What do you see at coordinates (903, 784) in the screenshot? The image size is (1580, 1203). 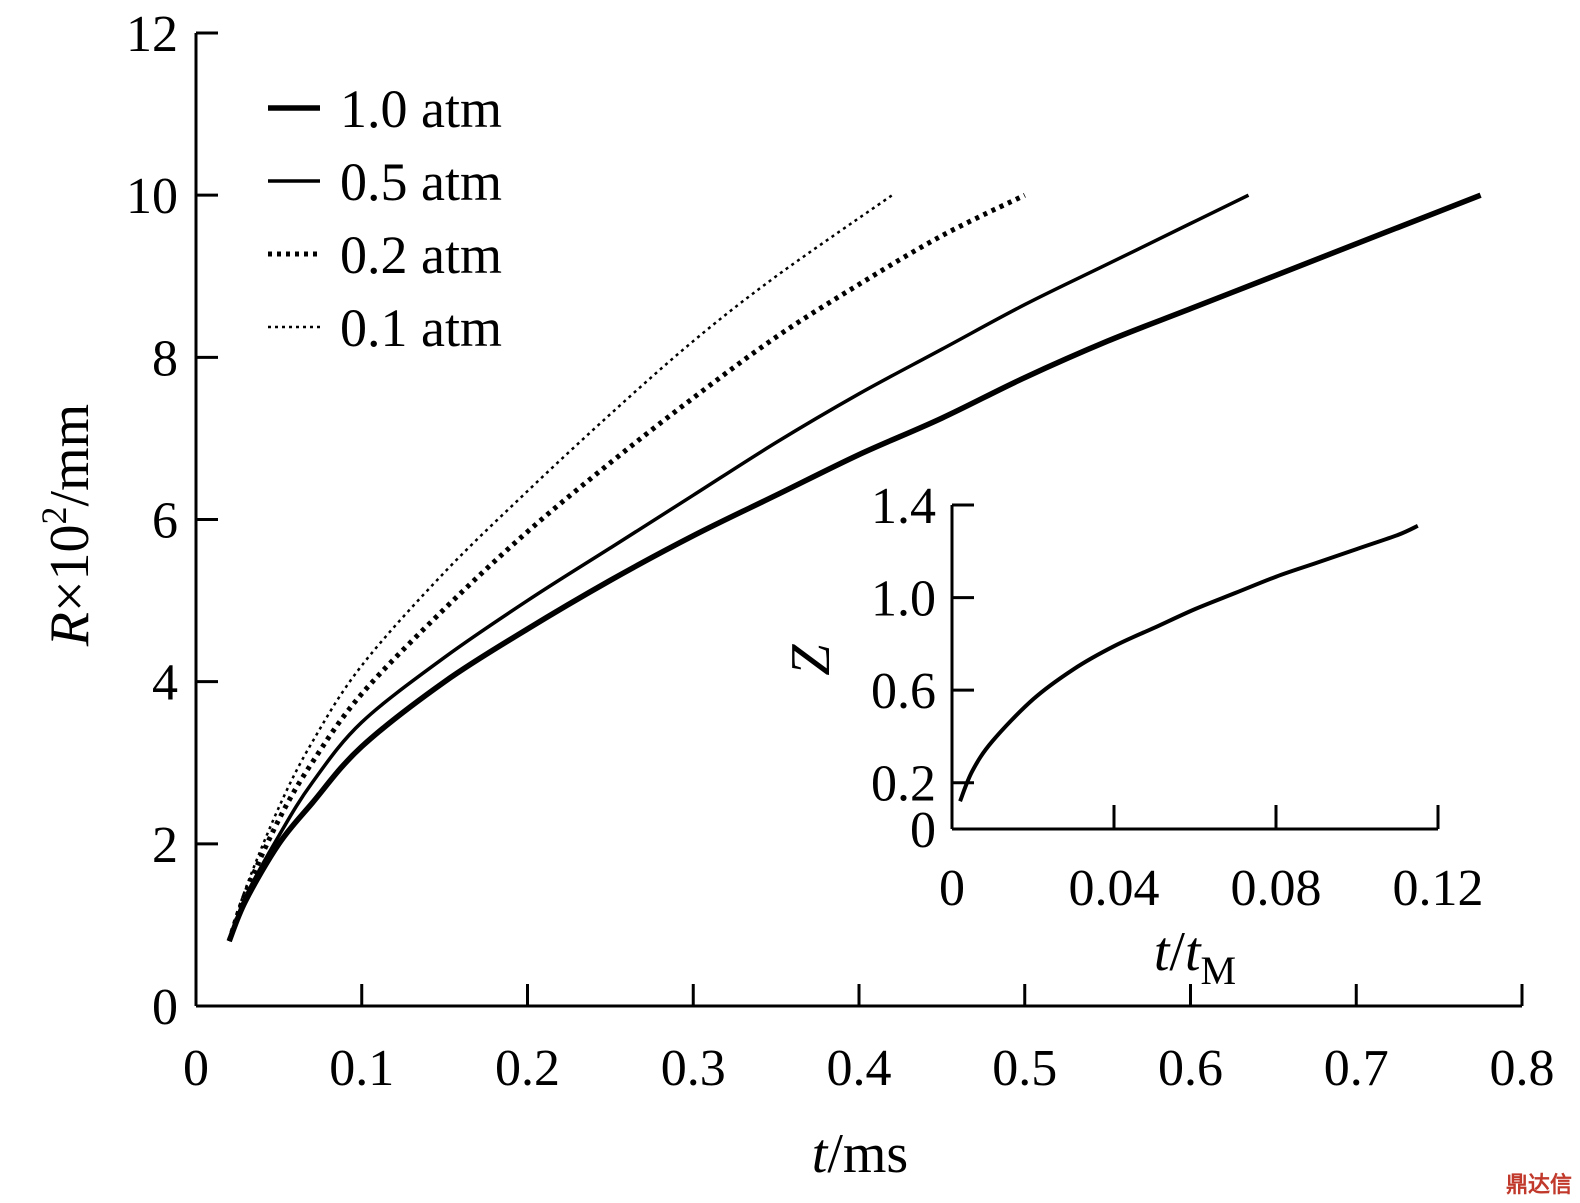 I see `inset-y-tick-label: 0.2` at bounding box center [903, 784].